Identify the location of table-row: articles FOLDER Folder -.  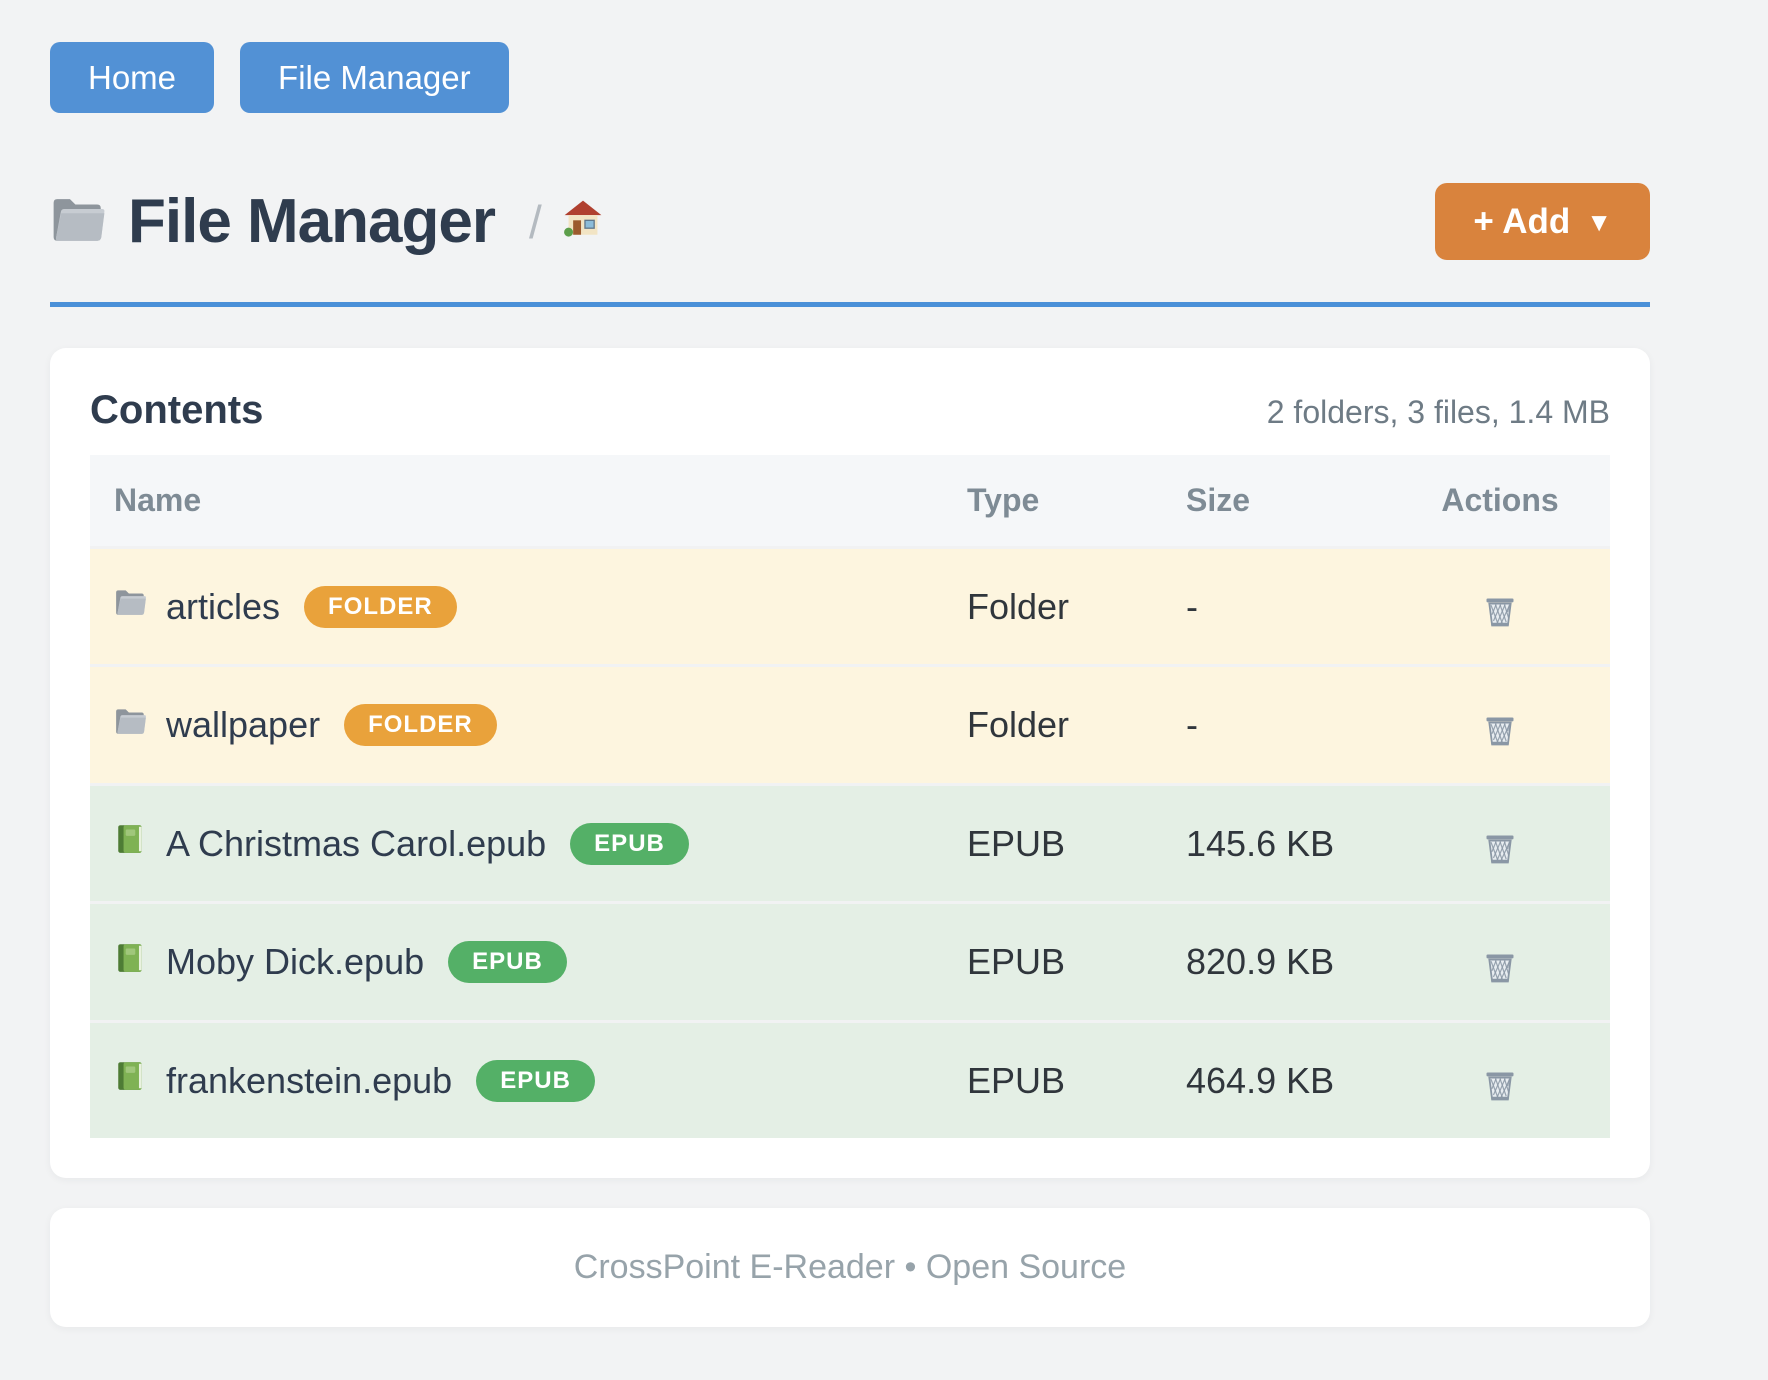
(850, 606).